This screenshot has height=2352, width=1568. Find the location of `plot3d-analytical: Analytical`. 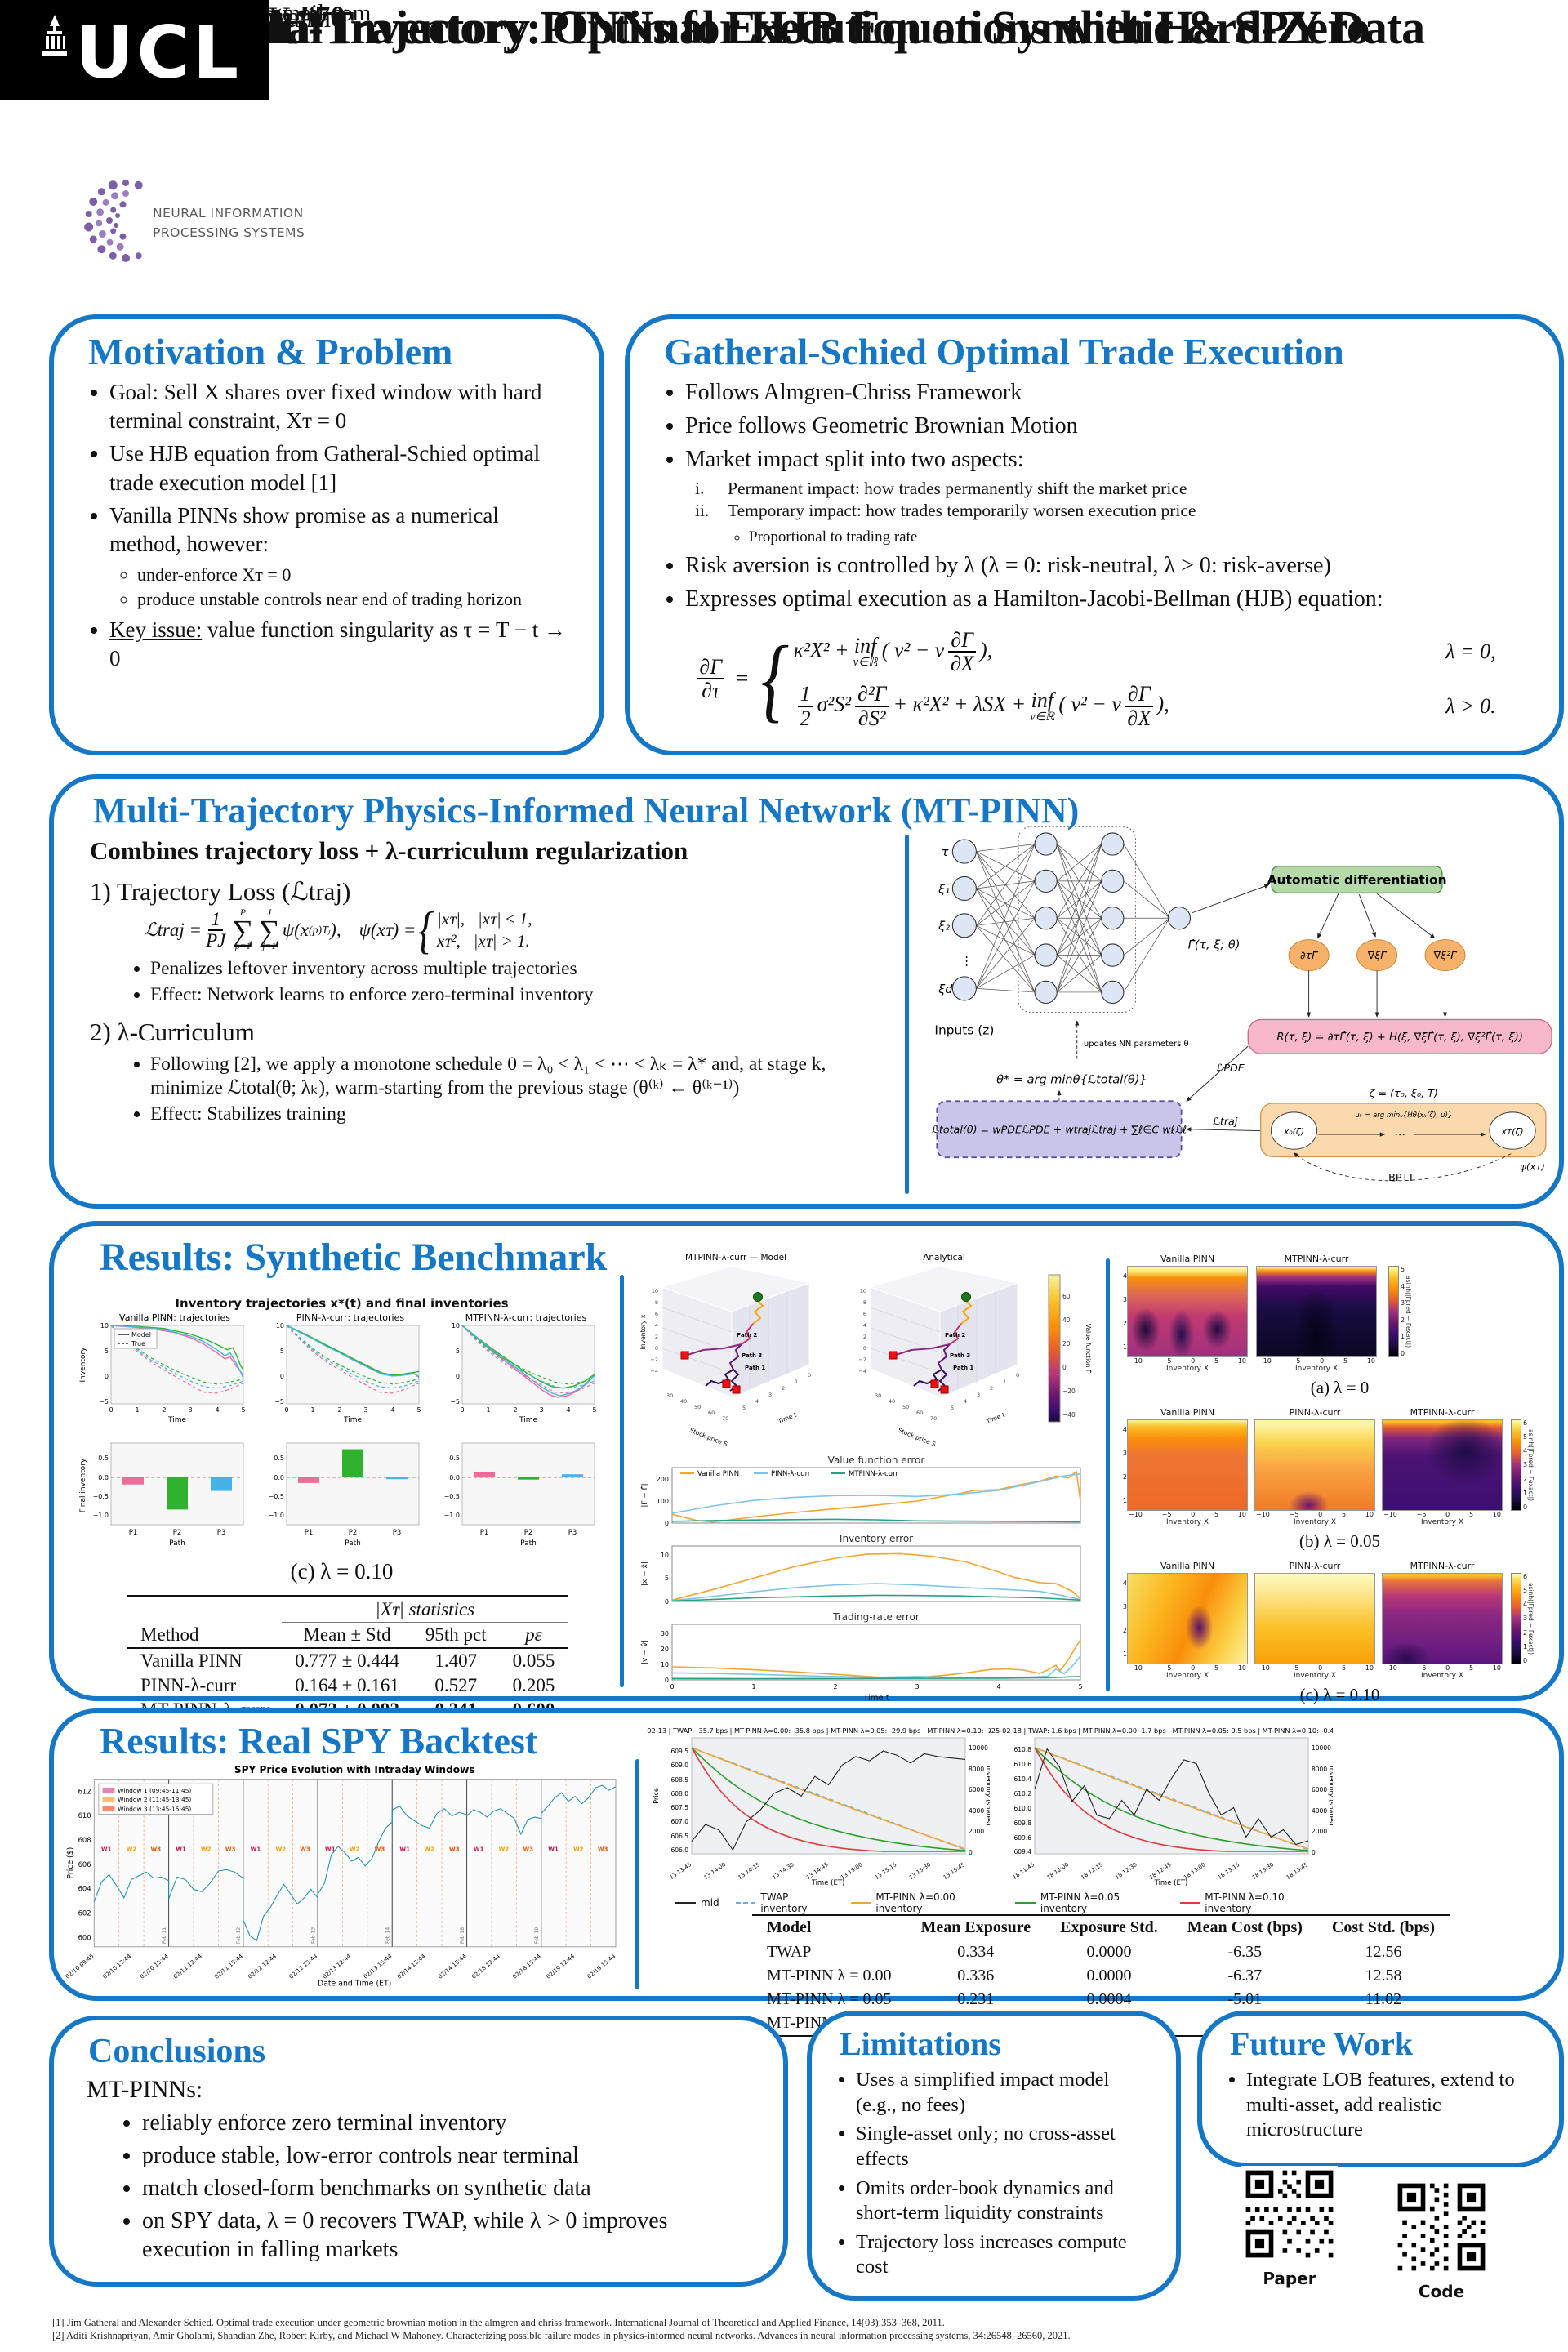

plot3d-analytical: Analytical is located at coordinates (938, 1349).